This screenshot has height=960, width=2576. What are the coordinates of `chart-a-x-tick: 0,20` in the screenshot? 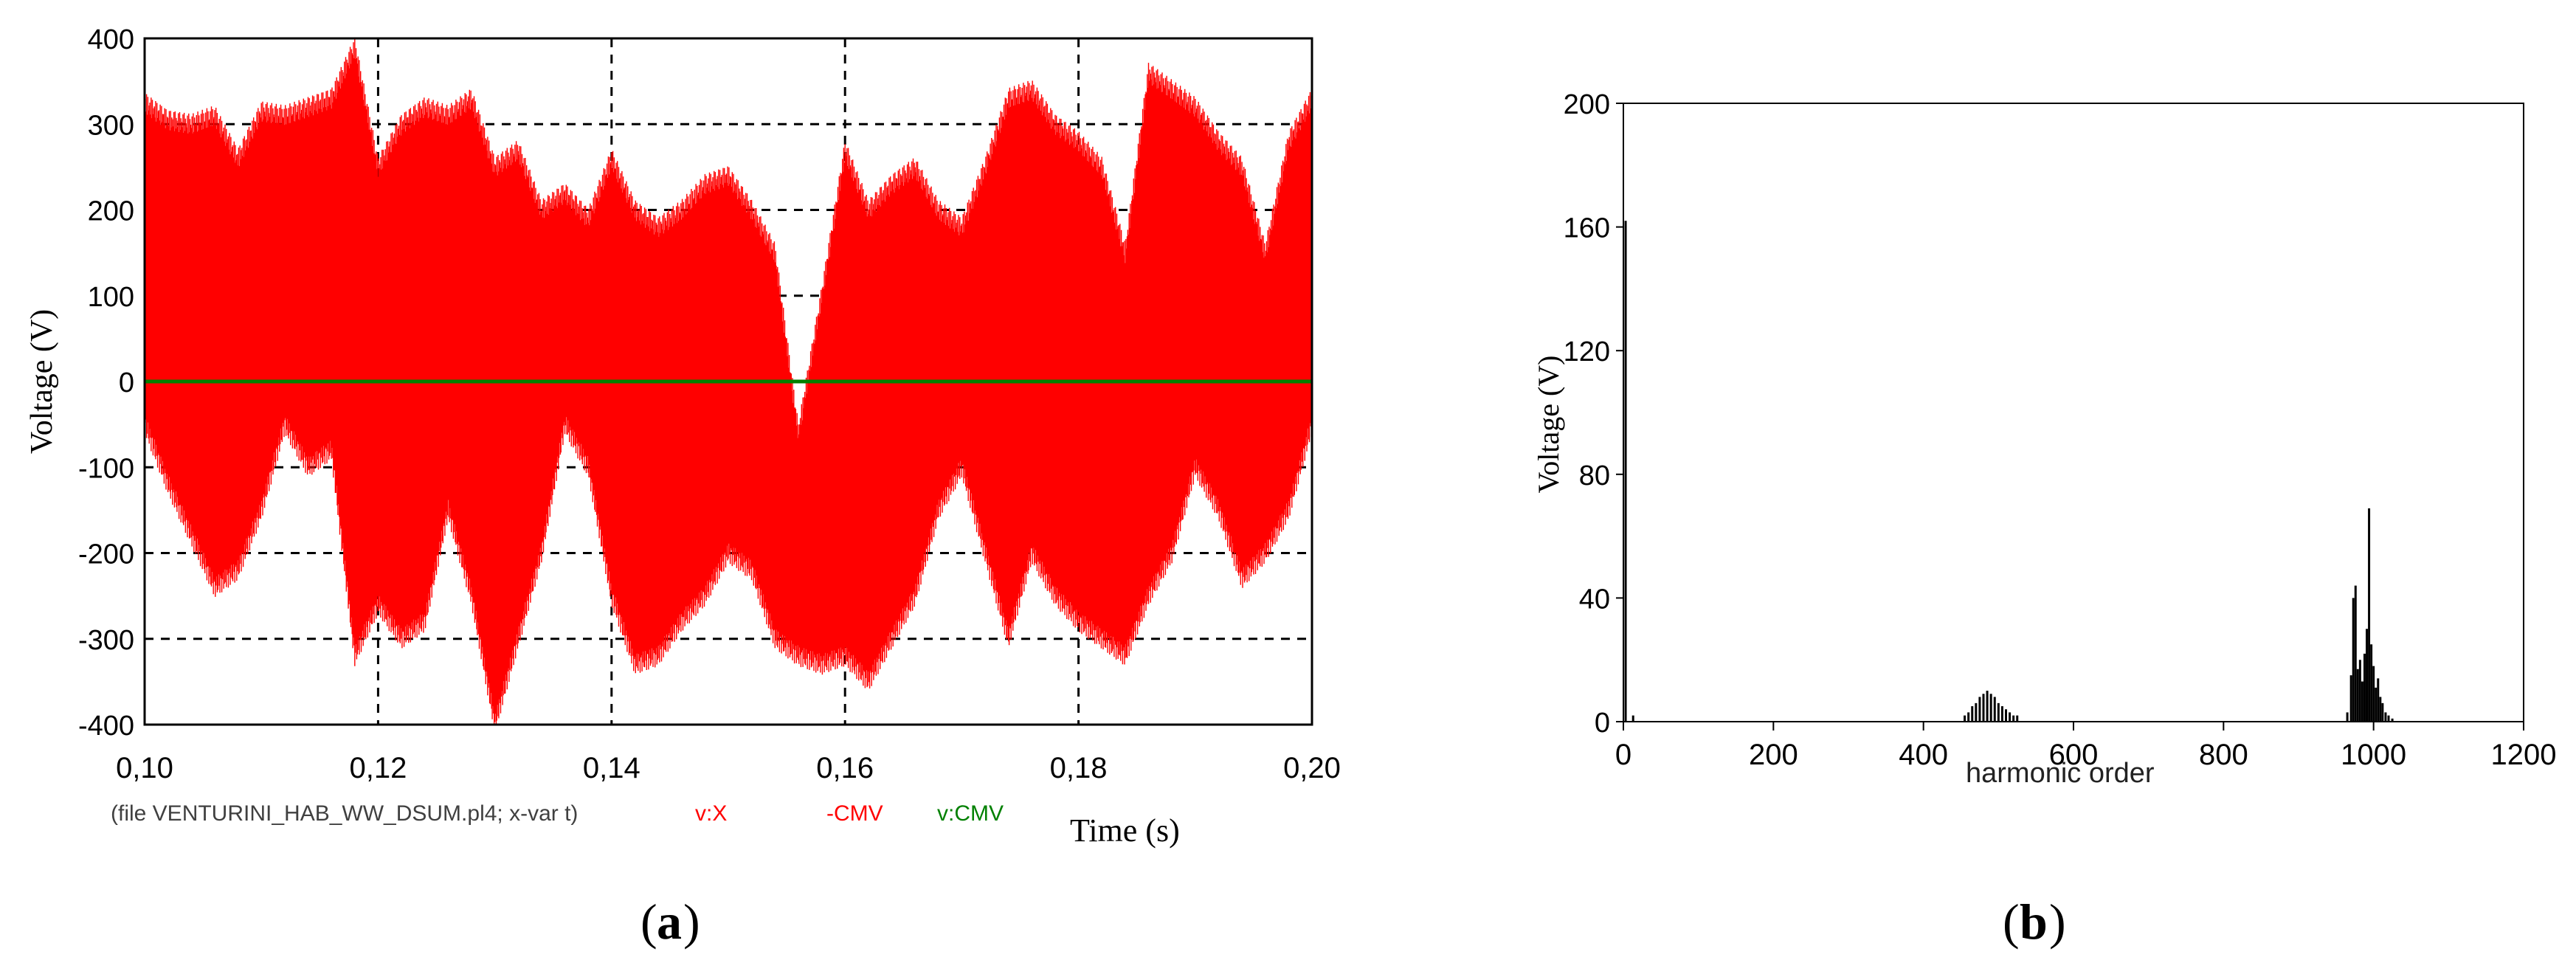 It's located at (1312, 768).